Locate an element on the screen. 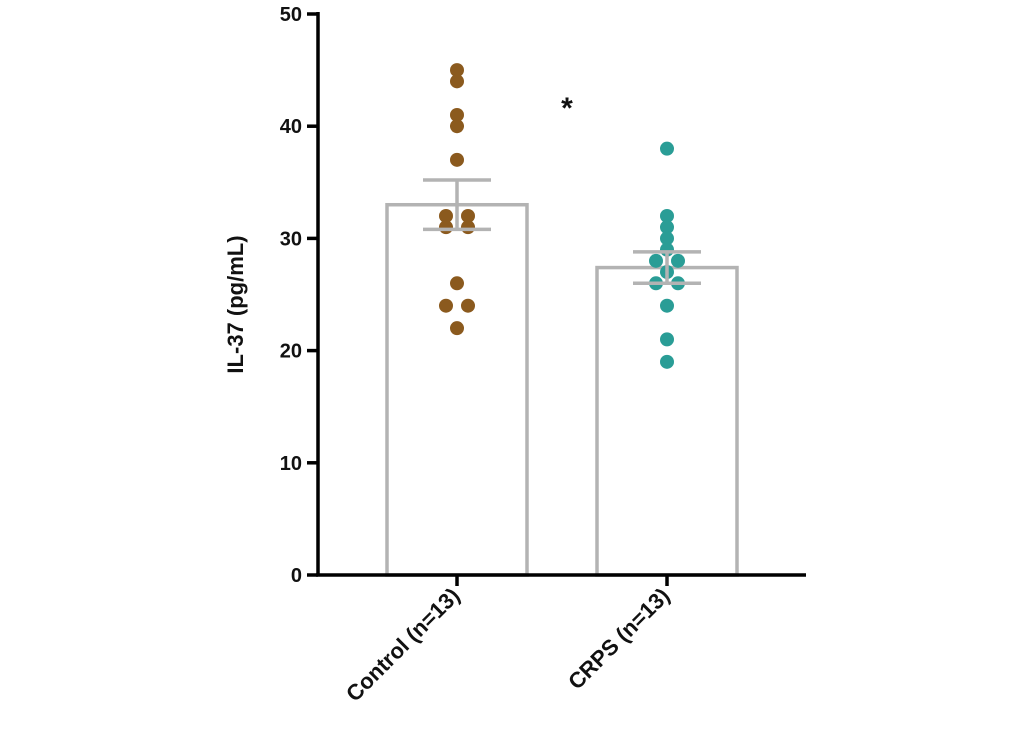 This screenshot has width=1024, height=737. x-tick-label-1: CRPS (n=13) is located at coordinates (618, 638).